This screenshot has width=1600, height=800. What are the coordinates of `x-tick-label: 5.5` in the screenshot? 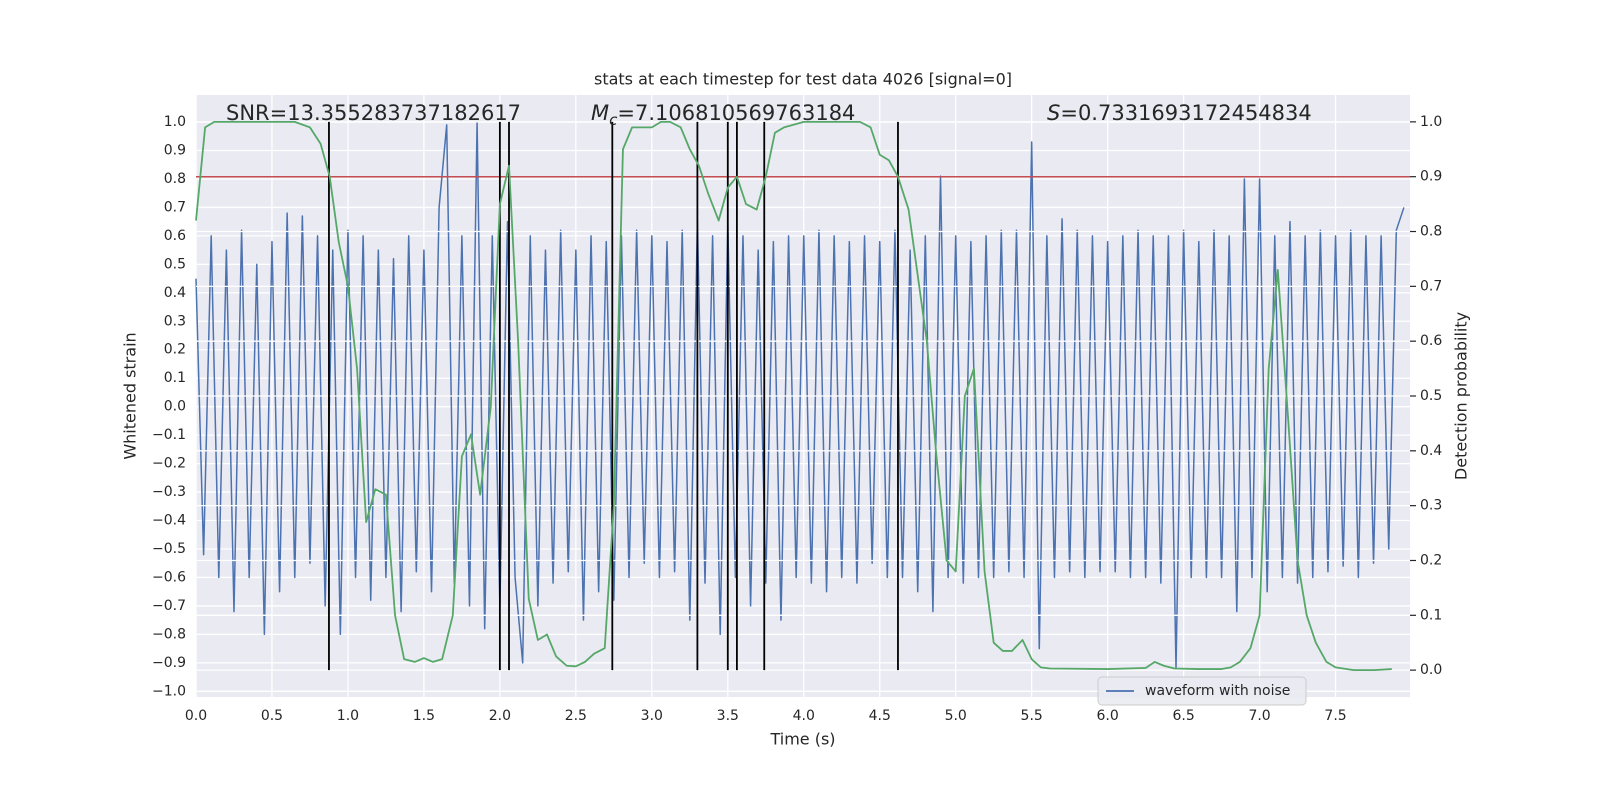 It's located at (1032, 716).